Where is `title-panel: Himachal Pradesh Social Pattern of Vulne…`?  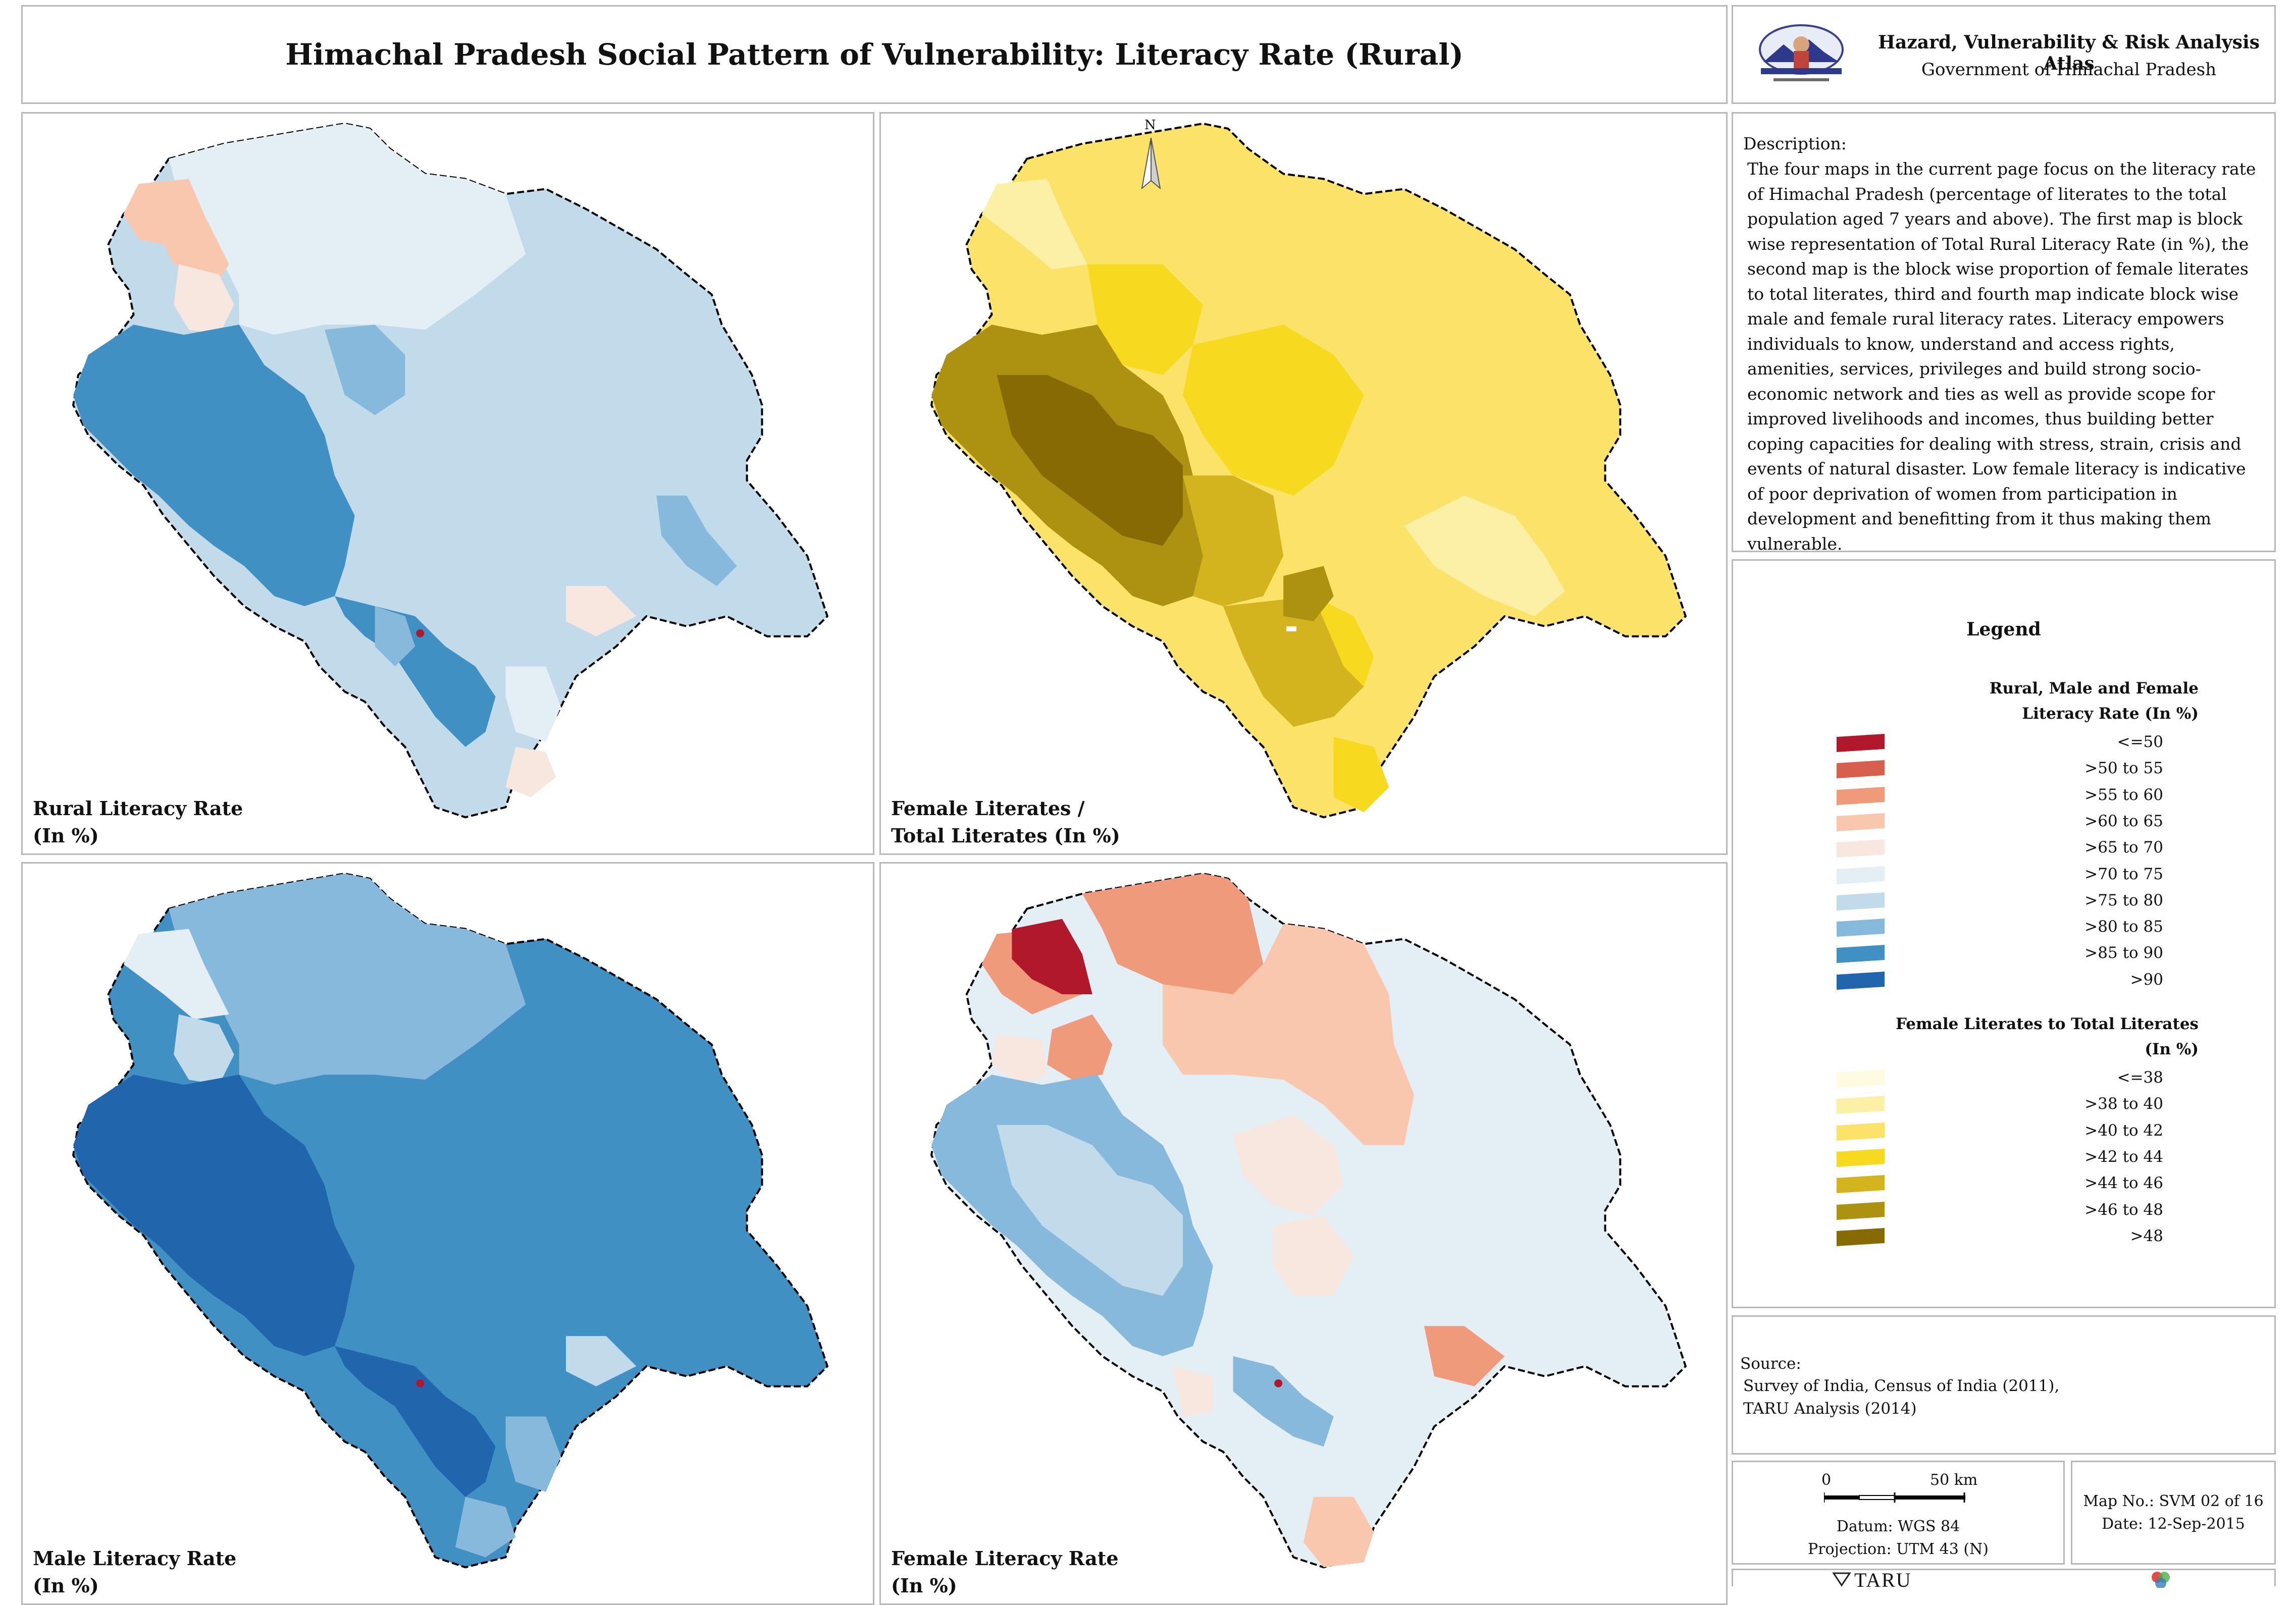 title-panel: Himachal Pradesh Social Pattern of Vulne… is located at coordinates (875, 55).